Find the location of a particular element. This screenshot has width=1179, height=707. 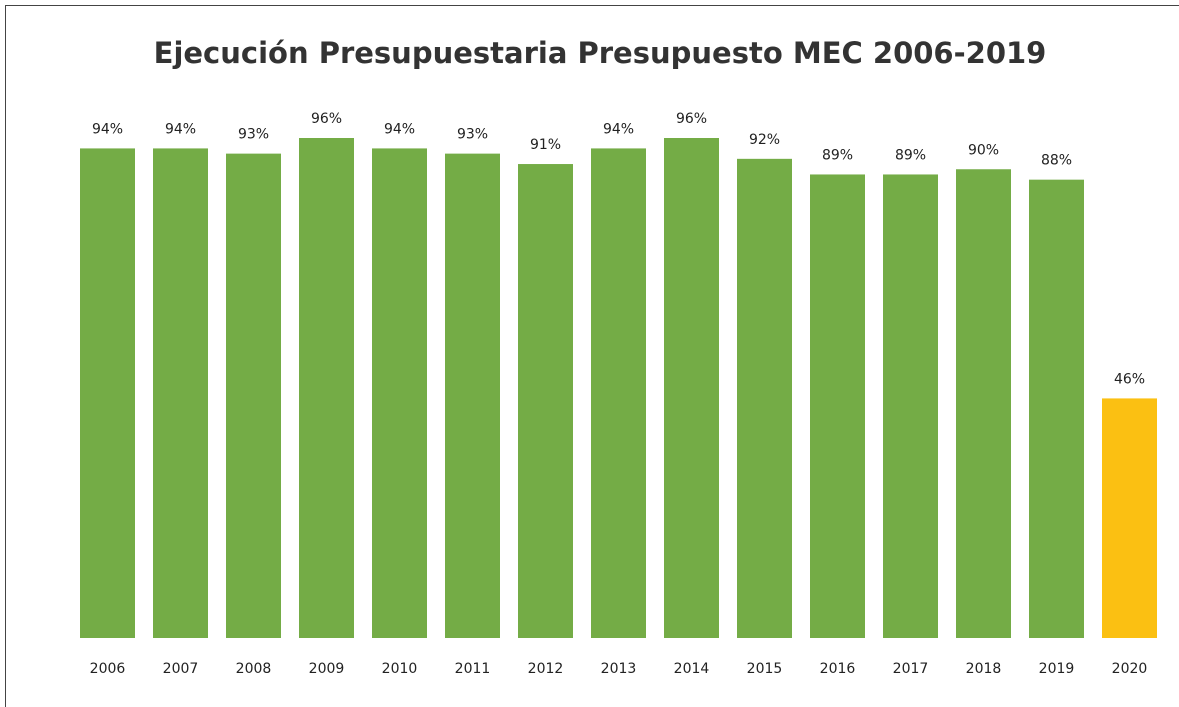

x-tick-label: 2018 is located at coordinates (984, 669).